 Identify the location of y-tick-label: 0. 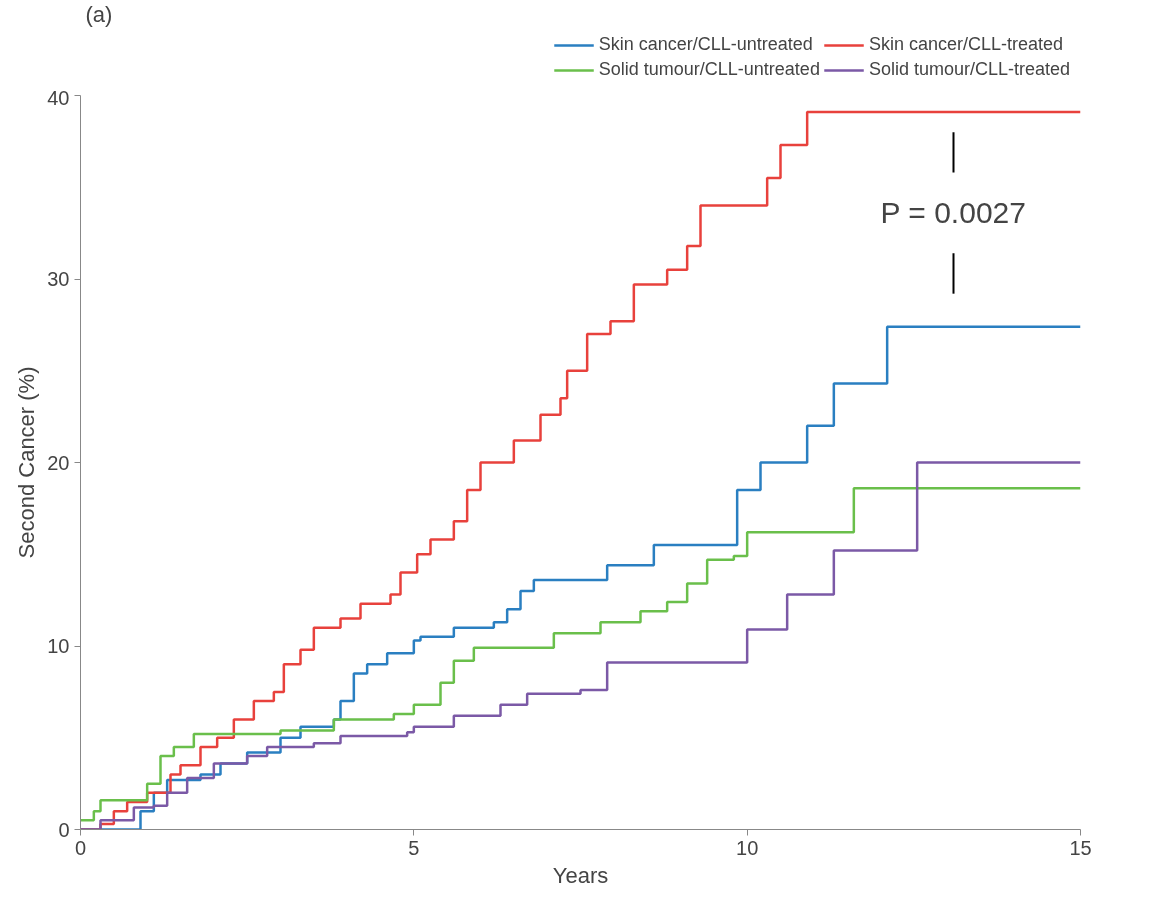
(64, 829).